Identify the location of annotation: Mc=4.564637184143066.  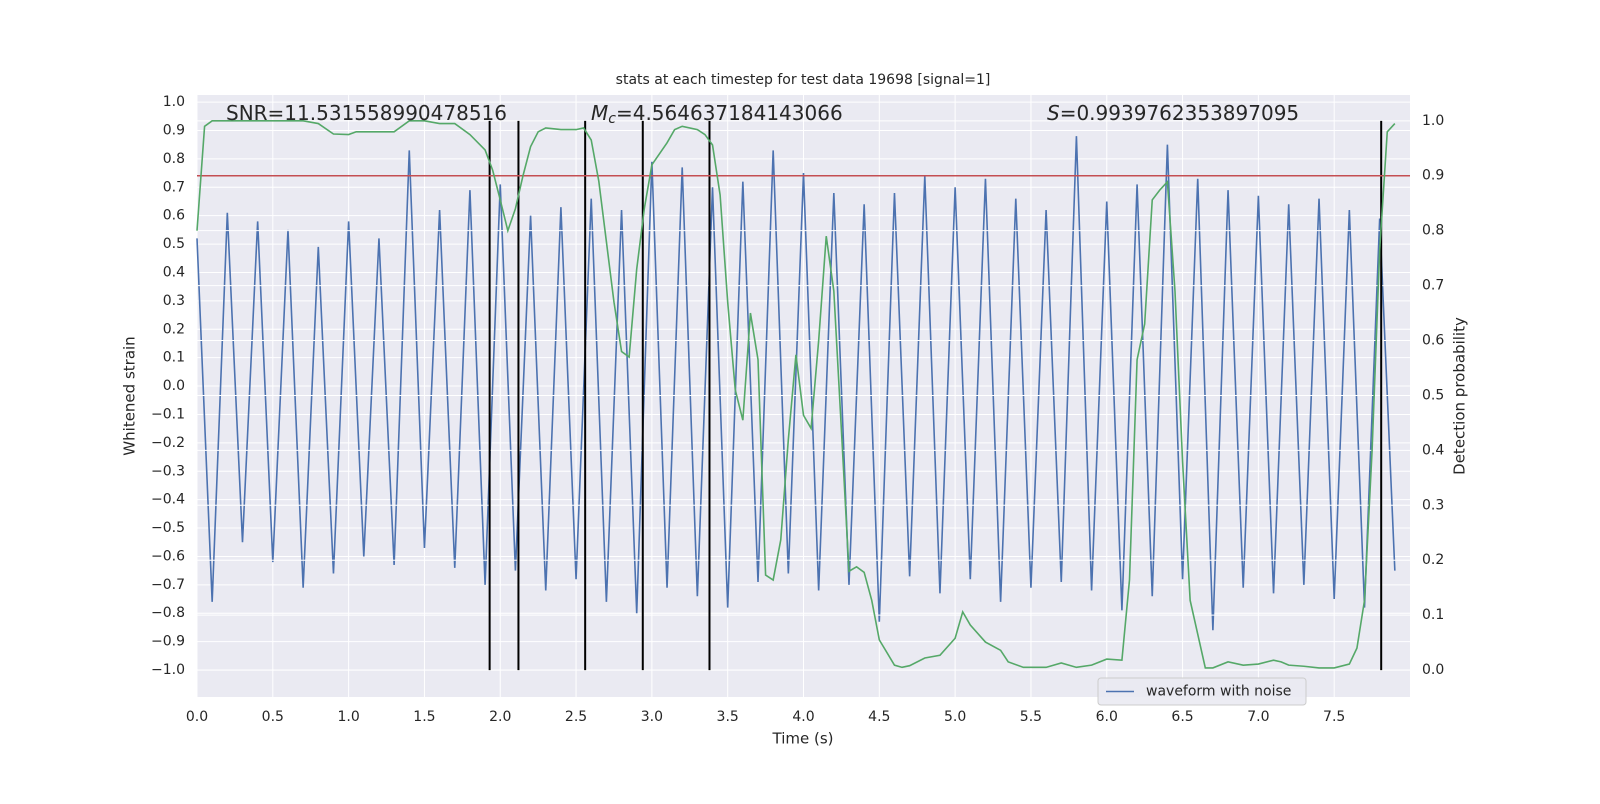
(717, 114).